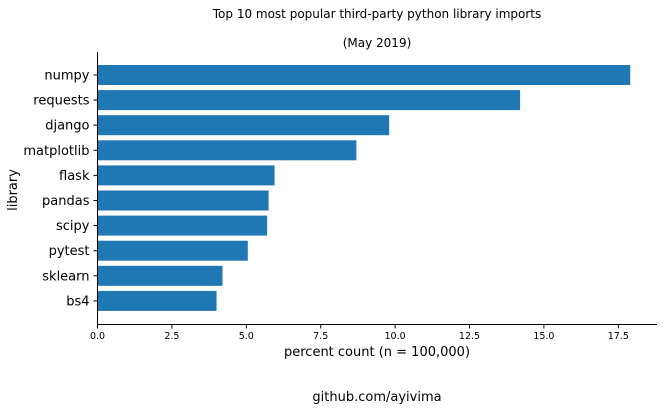 Image resolution: width=666 pixels, height=411 pixels. What do you see at coordinates (171, 336) in the screenshot?
I see `x-tick-label-1: 2.5` at bounding box center [171, 336].